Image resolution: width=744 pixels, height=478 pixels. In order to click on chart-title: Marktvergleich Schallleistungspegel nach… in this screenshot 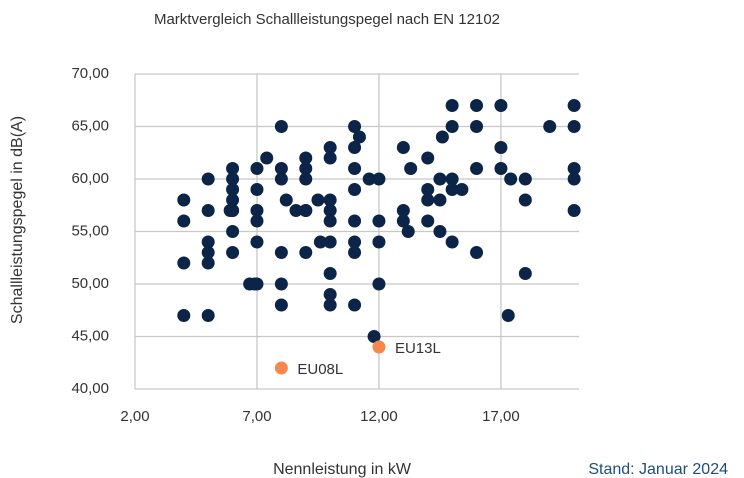, I will do `click(327, 19)`.